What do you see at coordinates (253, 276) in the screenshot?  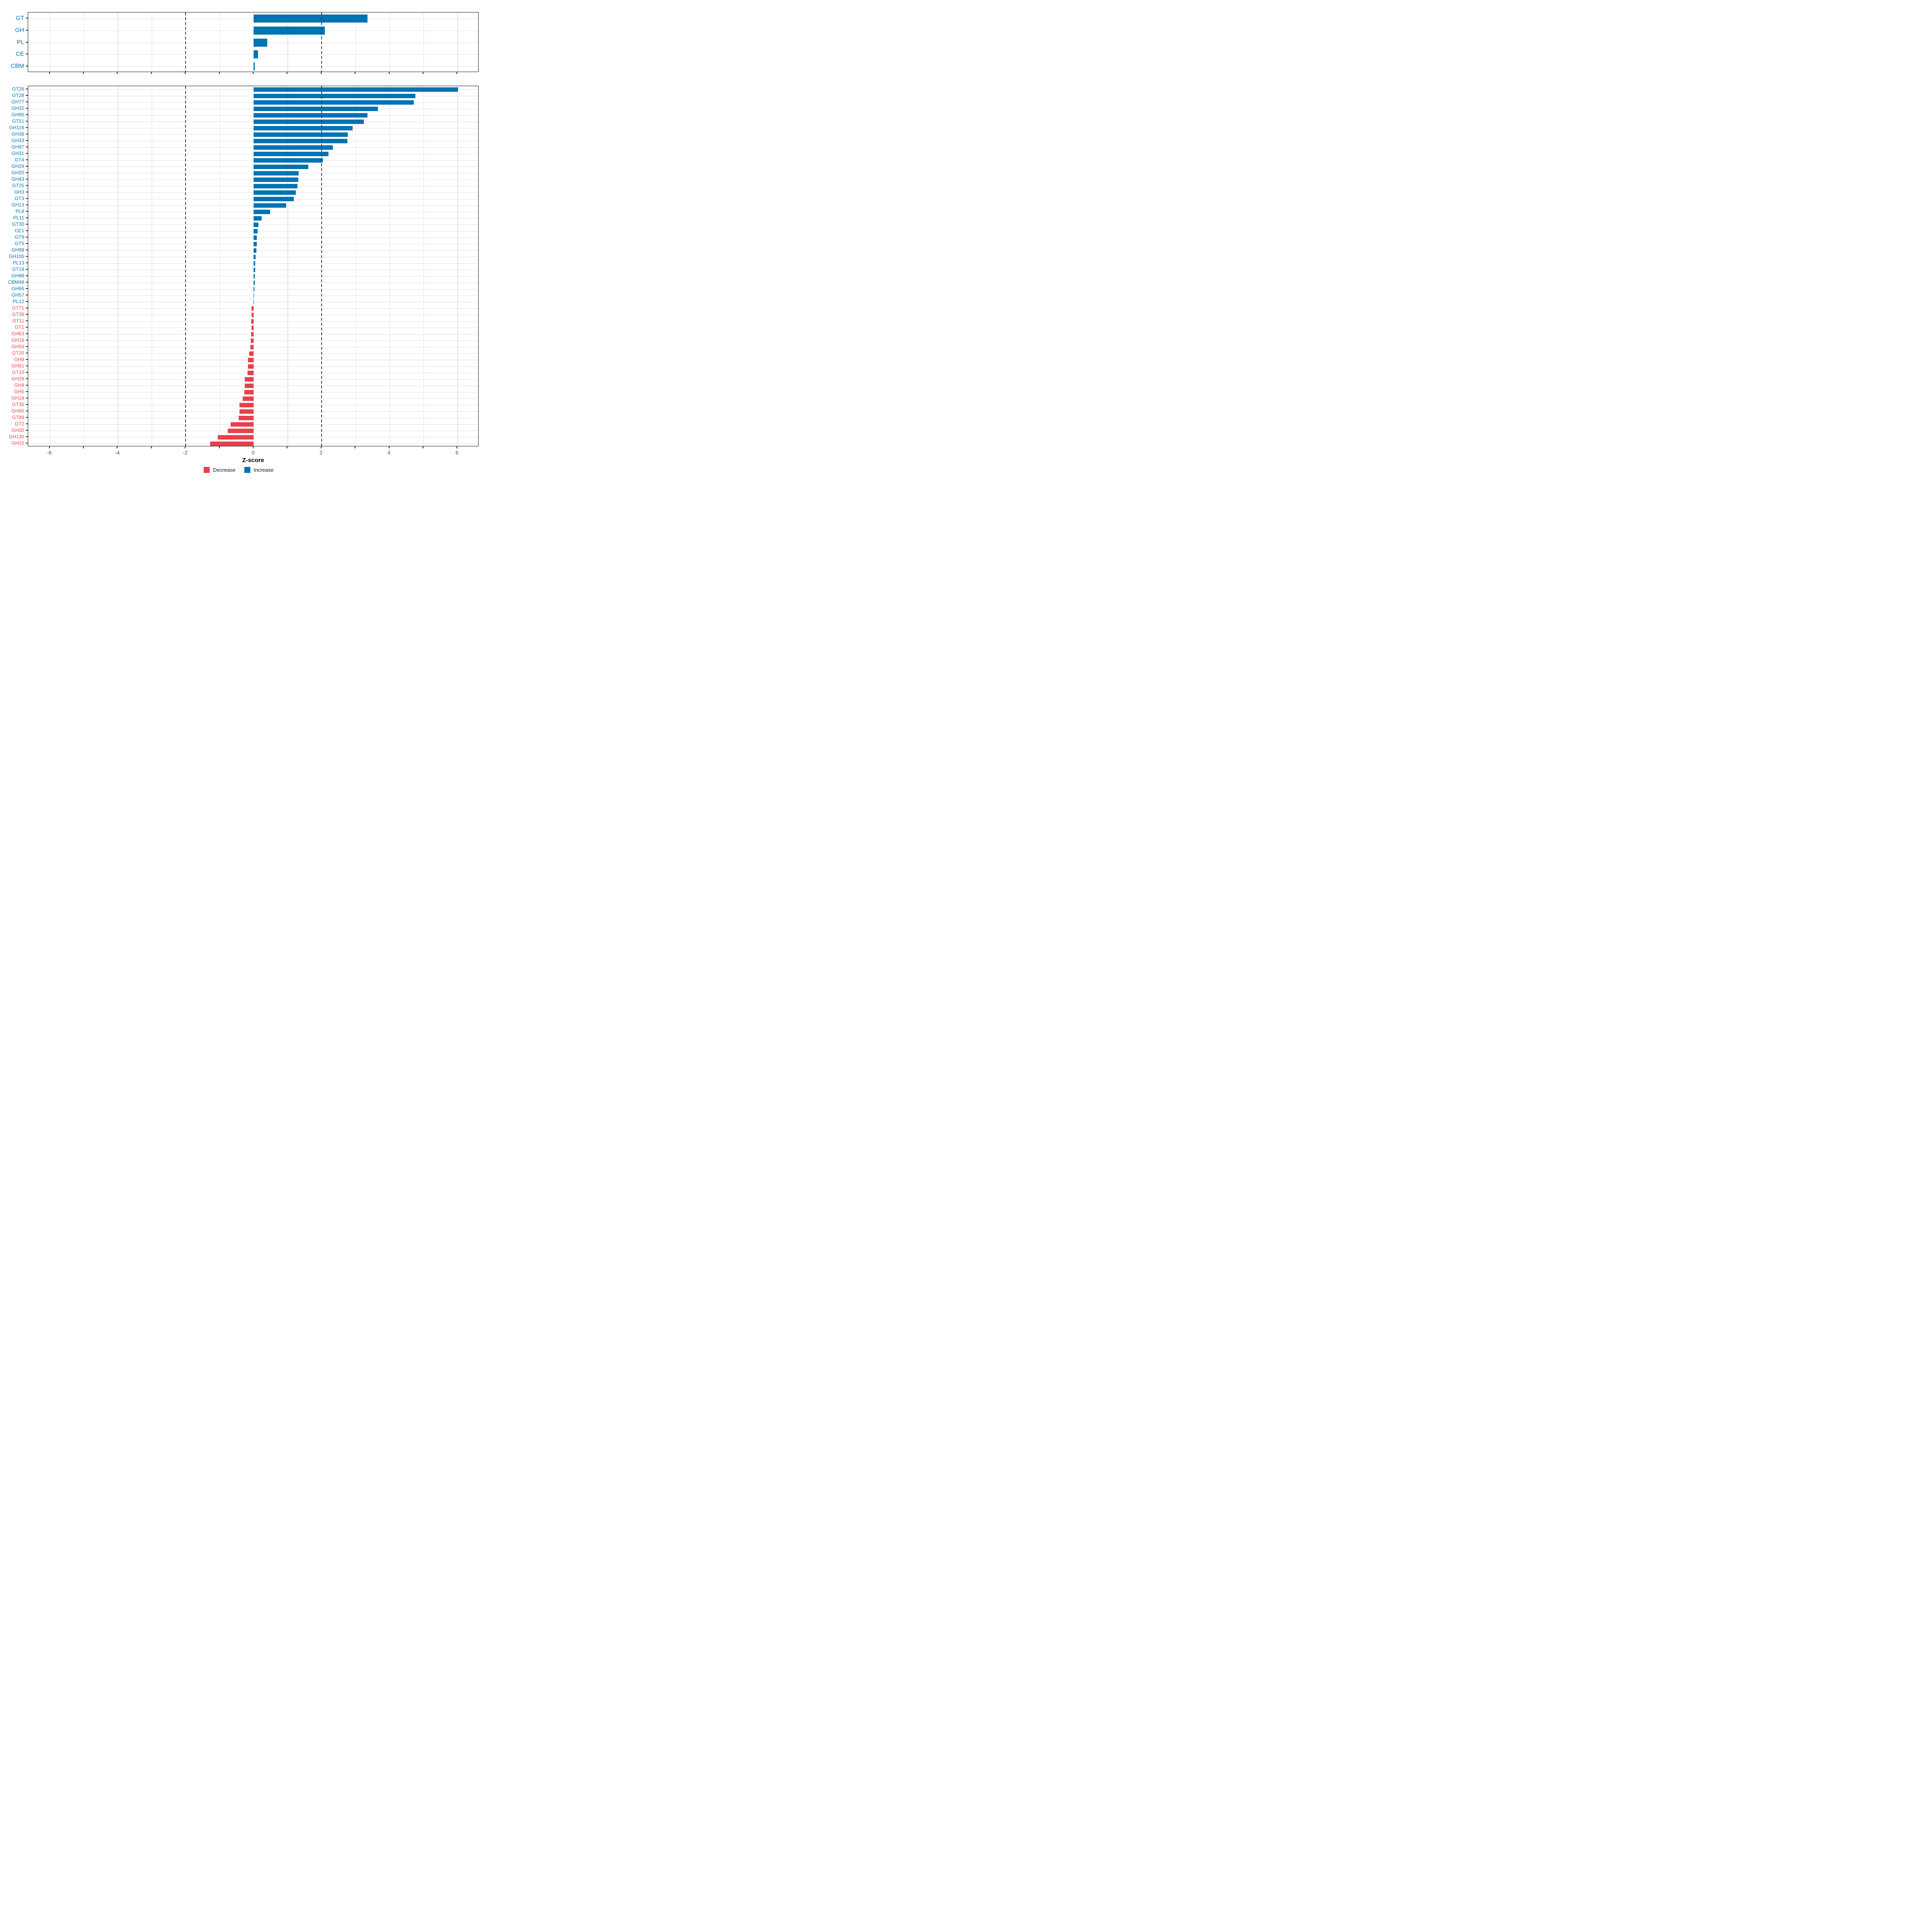 I see `gridline-row-GH88` at bounding box center [253, 276].